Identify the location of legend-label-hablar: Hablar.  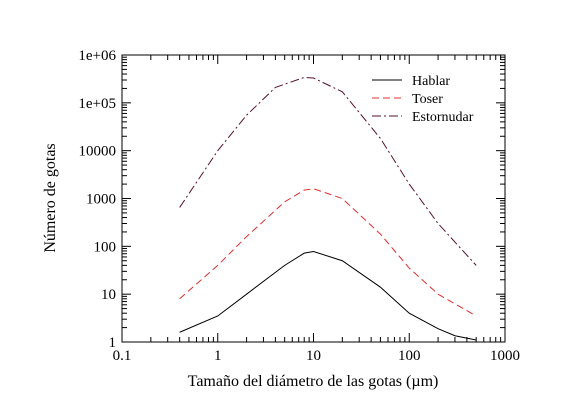
(431, 81).